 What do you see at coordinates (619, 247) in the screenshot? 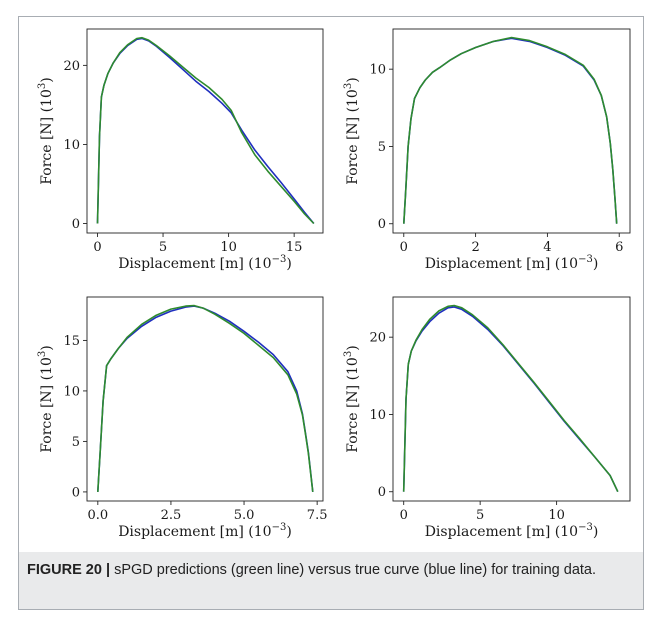
I see `x-tick-label: 6` at bounding box center [619, 247].